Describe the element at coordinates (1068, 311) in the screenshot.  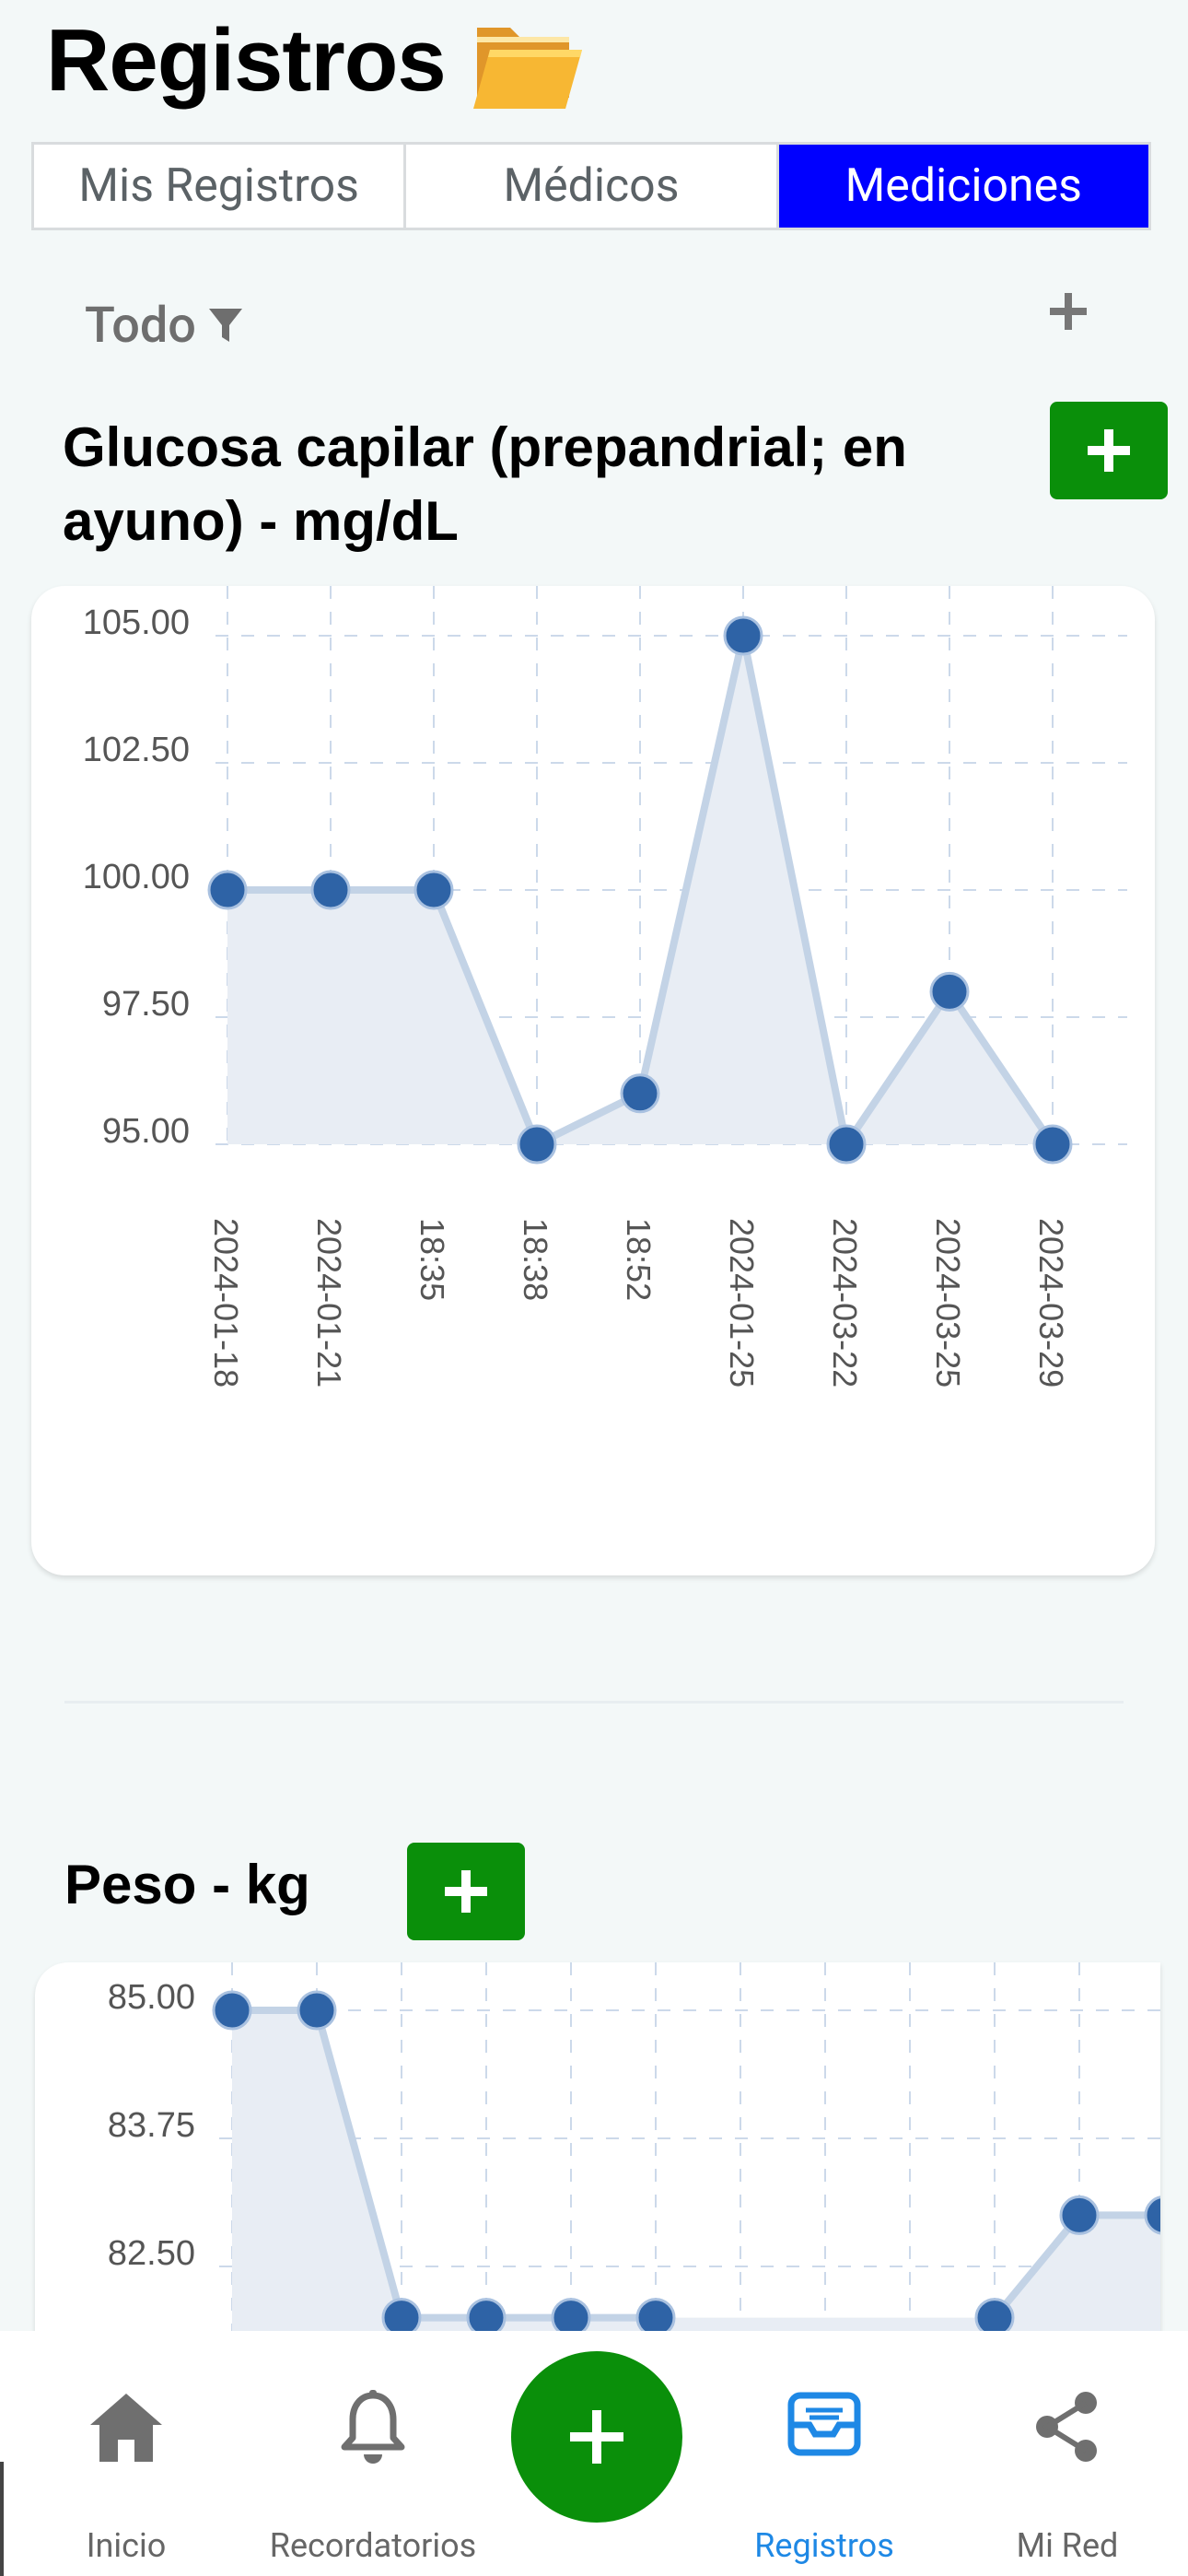
I see `add-measure-type-icon` at that location.